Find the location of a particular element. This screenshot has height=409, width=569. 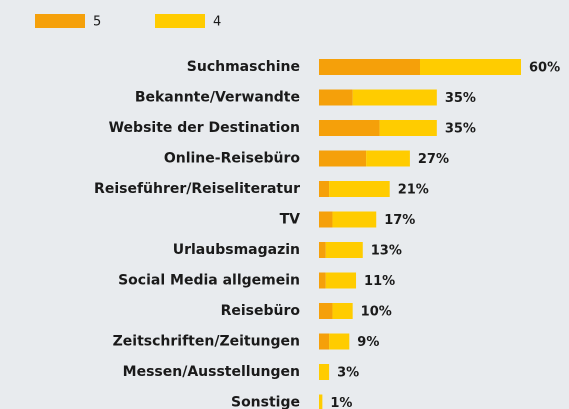

category-label: Messen/Ausstellungen is located at coordinates (211, 372).